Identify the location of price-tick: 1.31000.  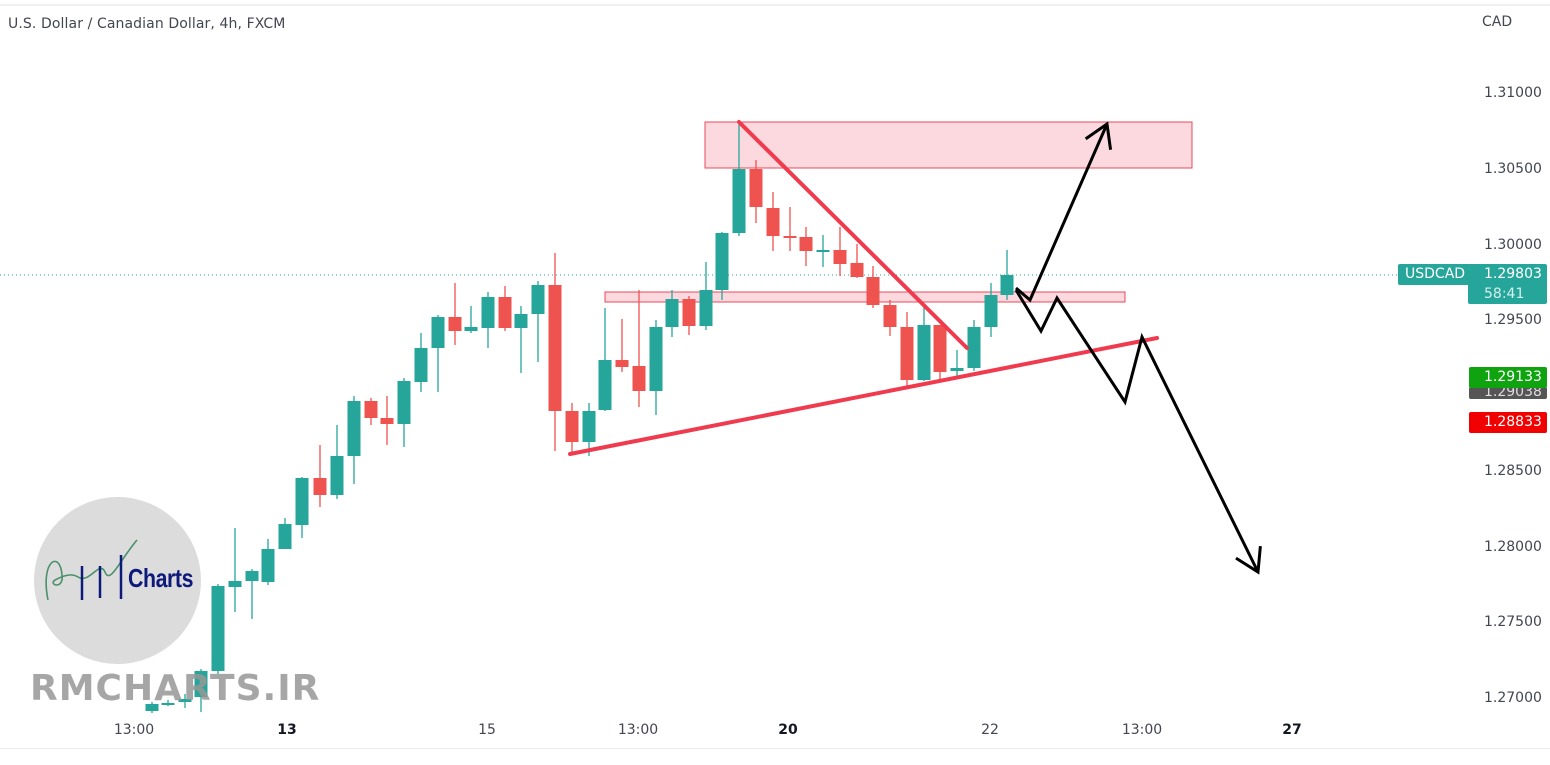
(1513, 93).